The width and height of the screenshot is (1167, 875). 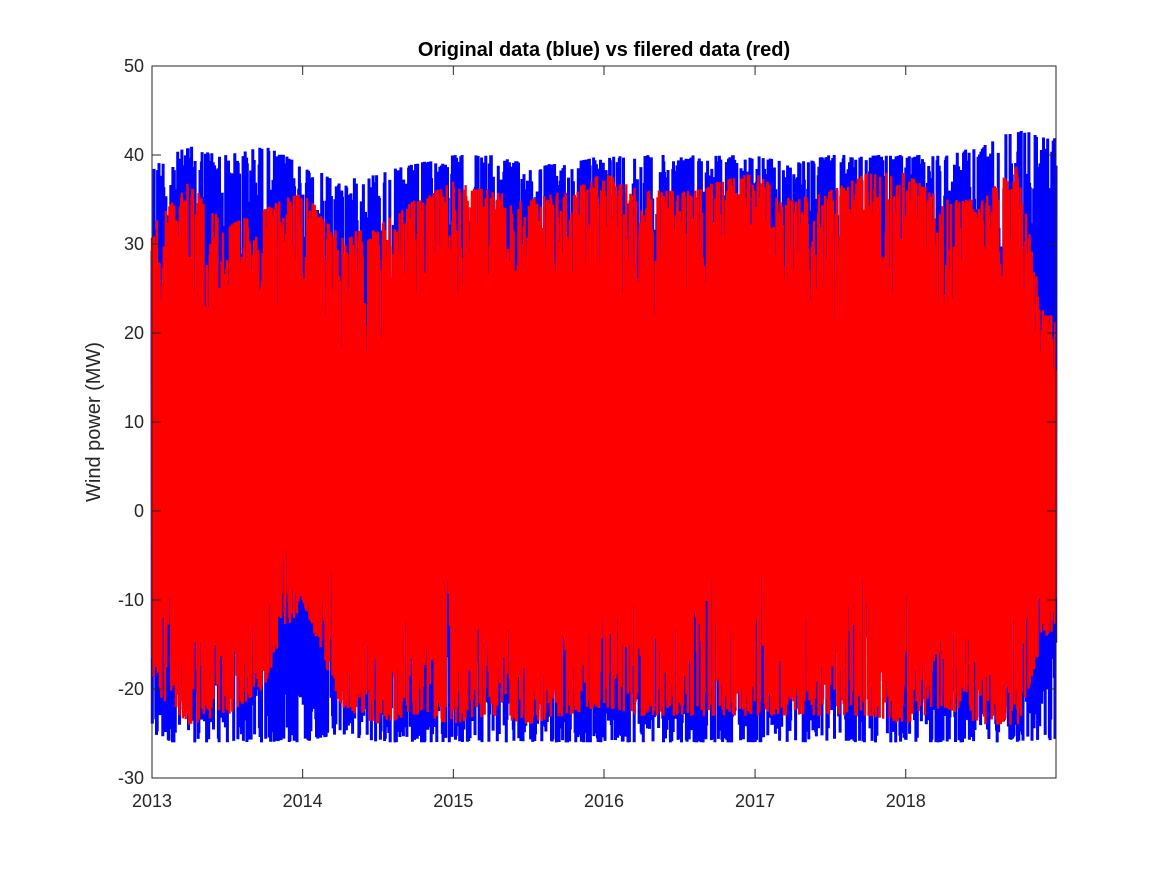 I want to click on y-tick-label: 20, so click(x=134, y=333).